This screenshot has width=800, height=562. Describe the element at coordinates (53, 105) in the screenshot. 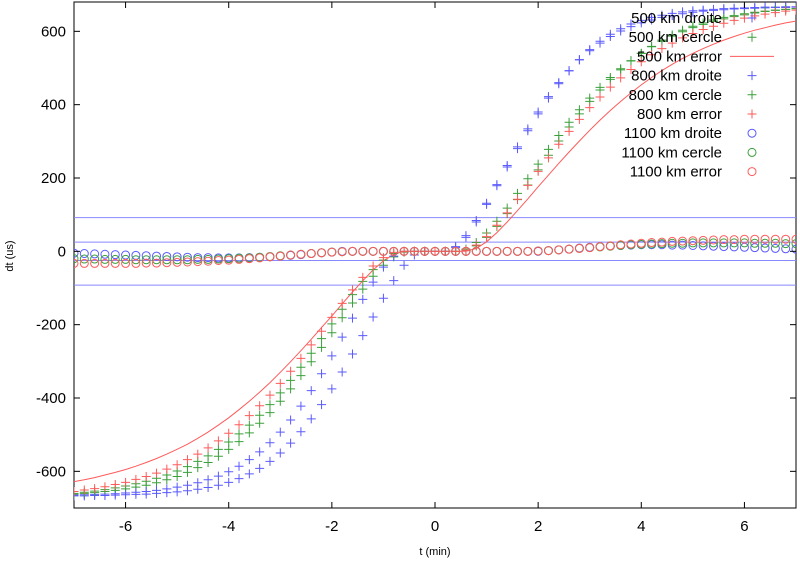

I see `y-tick-label: 400` at that location.